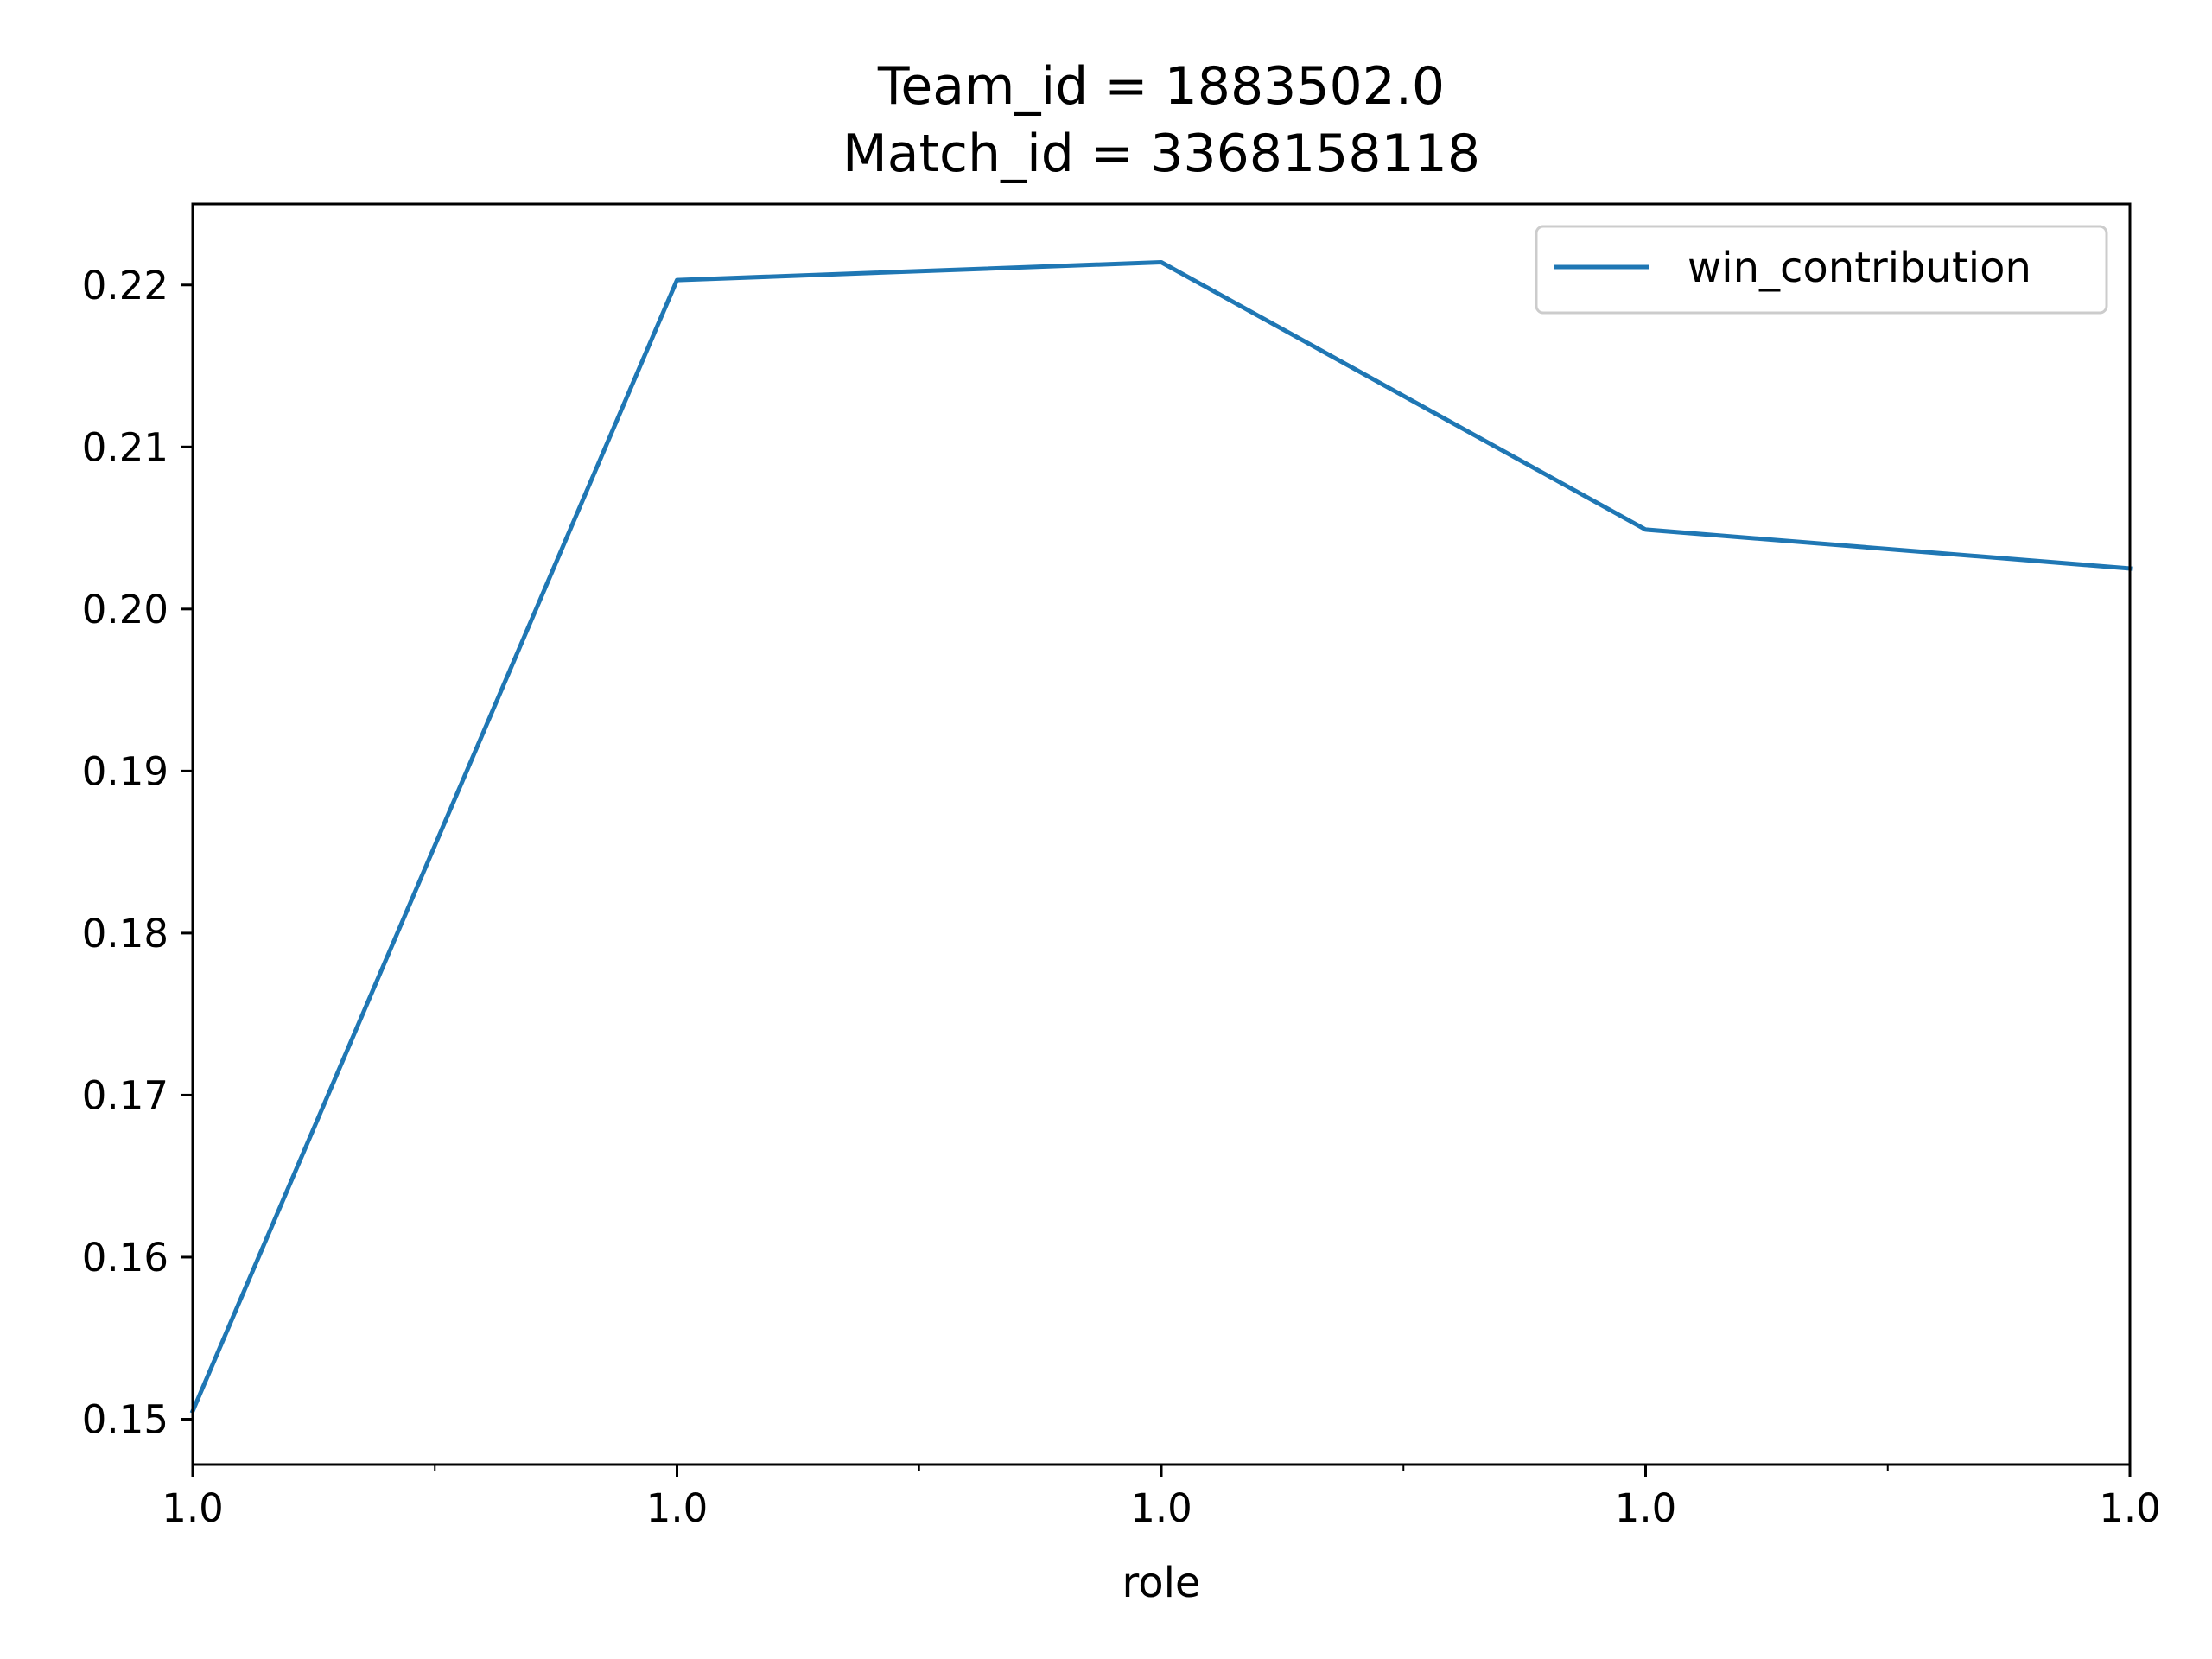 This screenshot has width=2212, height=1659. Describe the element at coordinates (125, 285) in the screenshot. I see `y-tick-label: 0.22` at that location.